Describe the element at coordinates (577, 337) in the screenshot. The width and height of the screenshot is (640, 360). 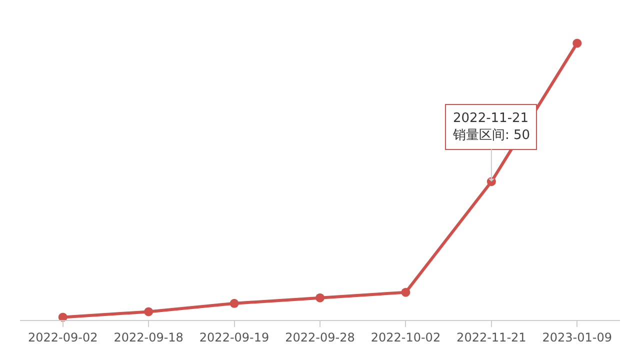
I see `x-tick-label: 2023-01-09` at that location.